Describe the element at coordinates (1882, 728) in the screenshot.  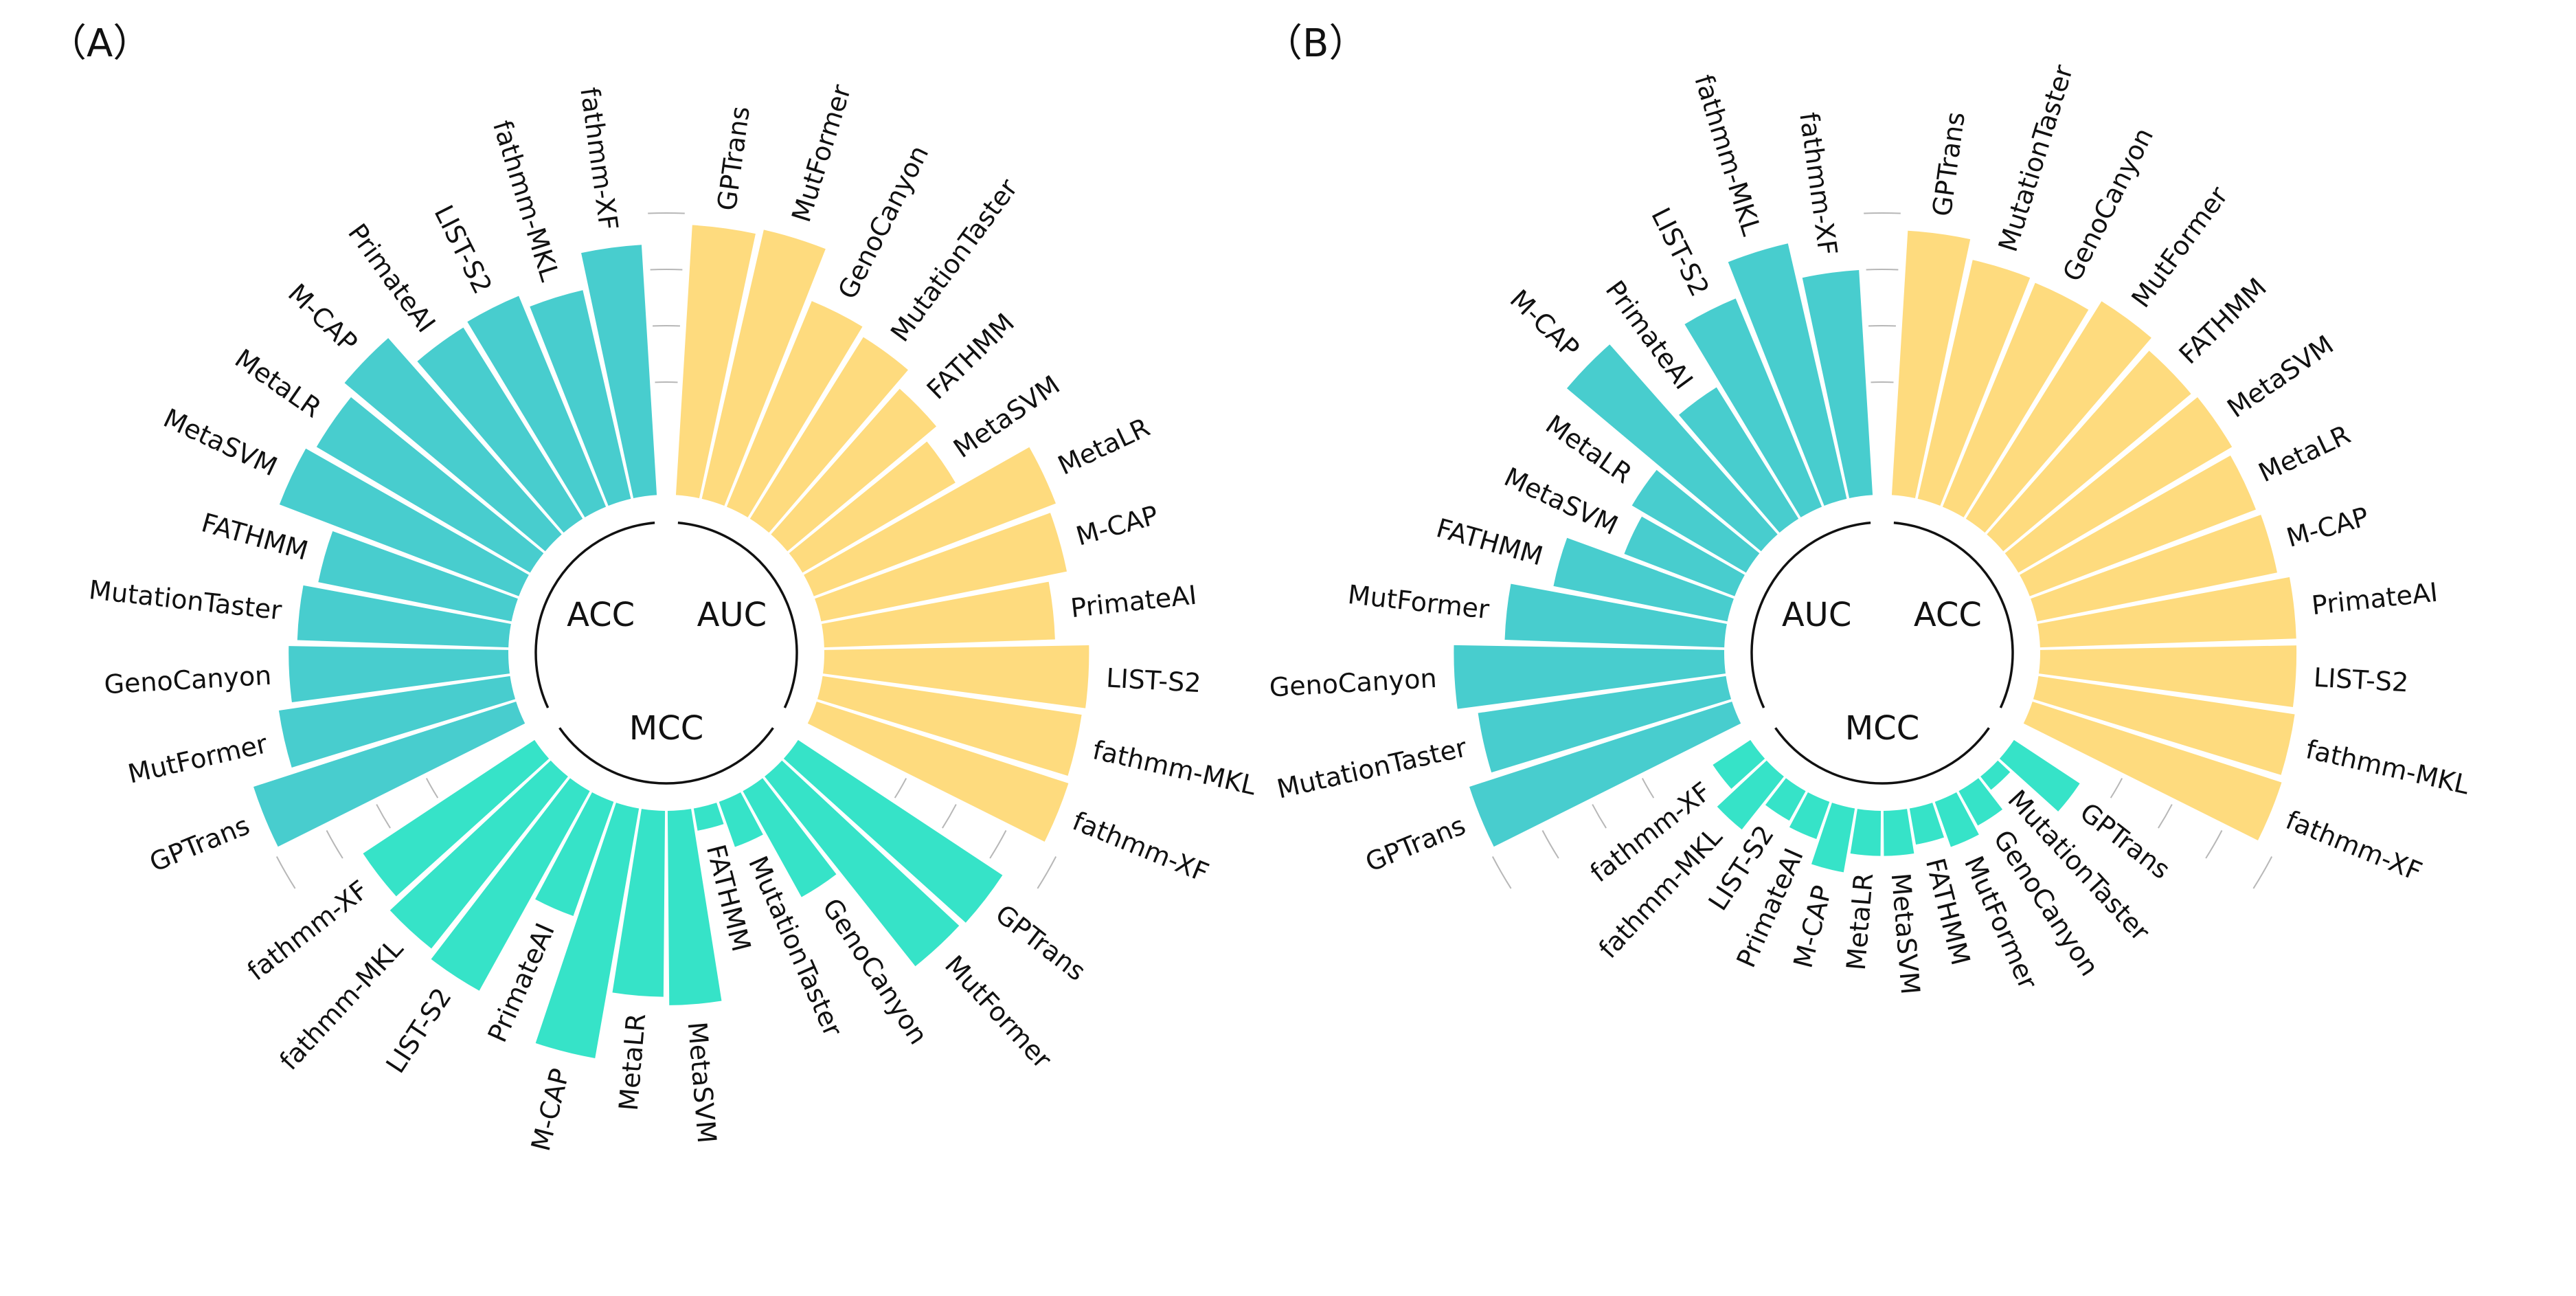
I see `metric-label: MCC` at that location.